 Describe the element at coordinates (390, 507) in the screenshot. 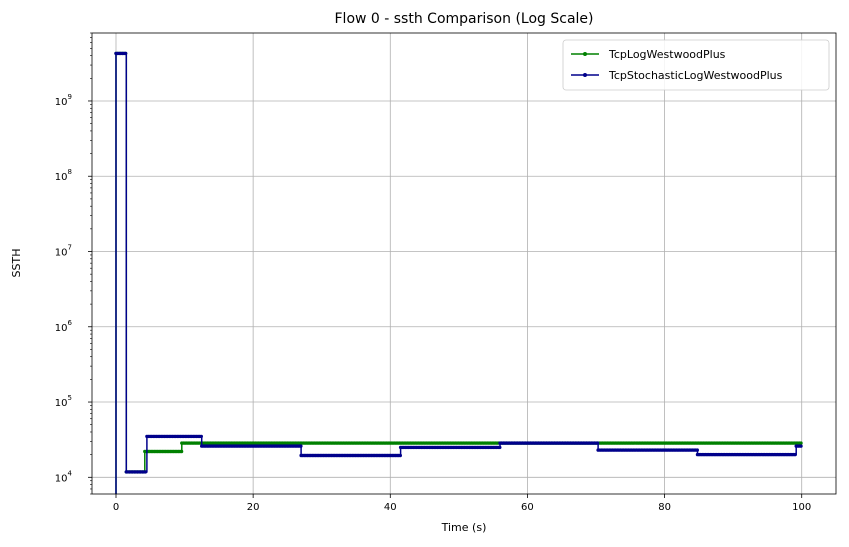

I see `x-tick-label: 40` at that location.